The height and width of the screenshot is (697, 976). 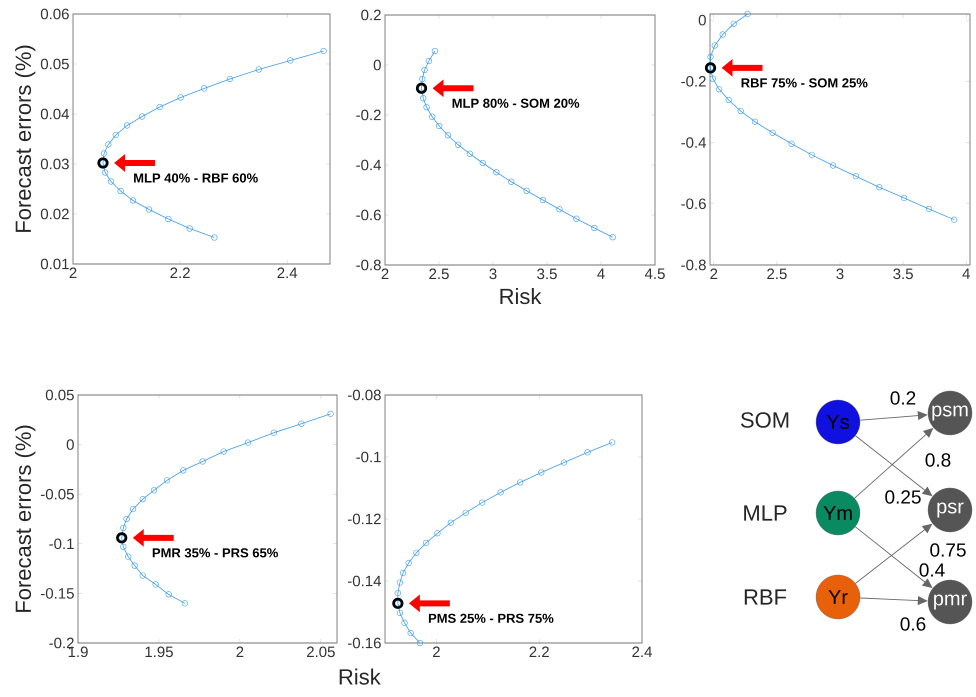 What do you see at coordinates (159, 652) in the screenshot?
I see `x-tick-label: 1.95` at bounding box center [159, 652].